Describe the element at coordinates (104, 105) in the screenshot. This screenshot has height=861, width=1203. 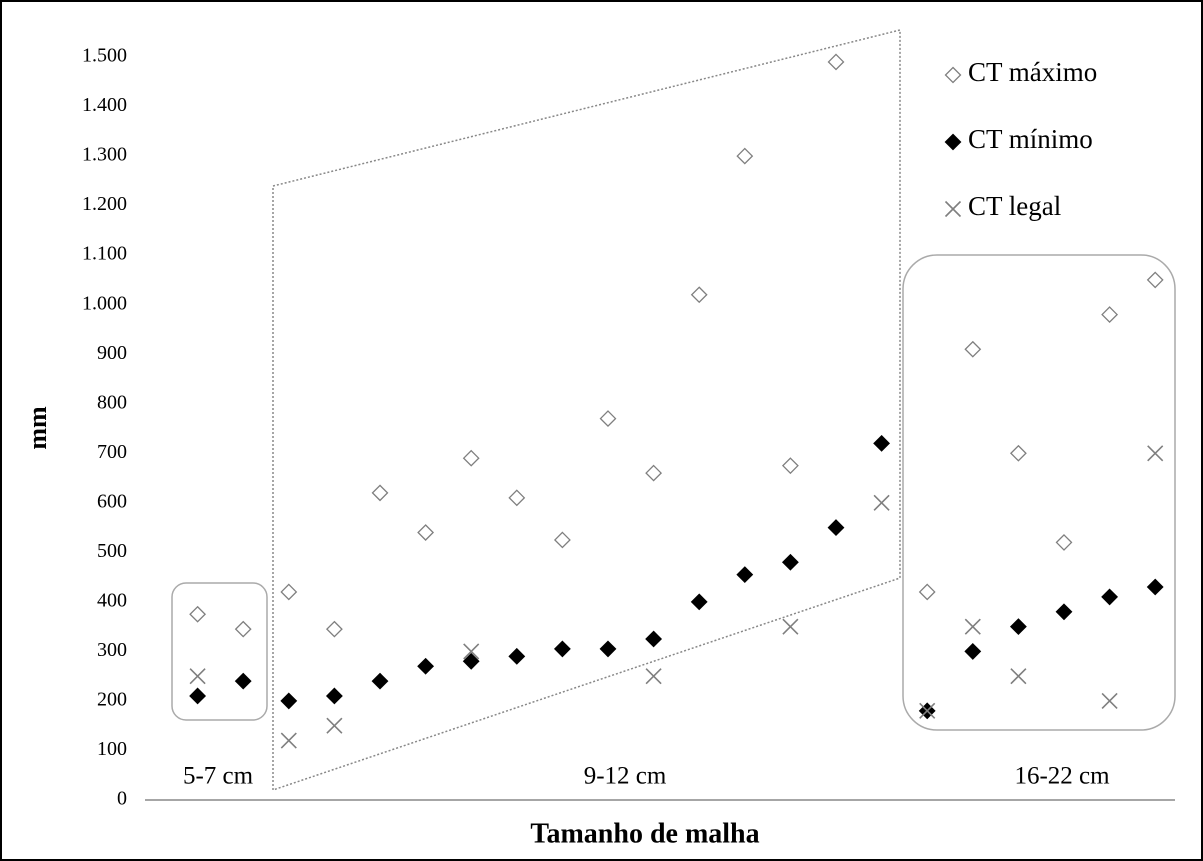
I see `y-tick-label: 1.400` at that location.